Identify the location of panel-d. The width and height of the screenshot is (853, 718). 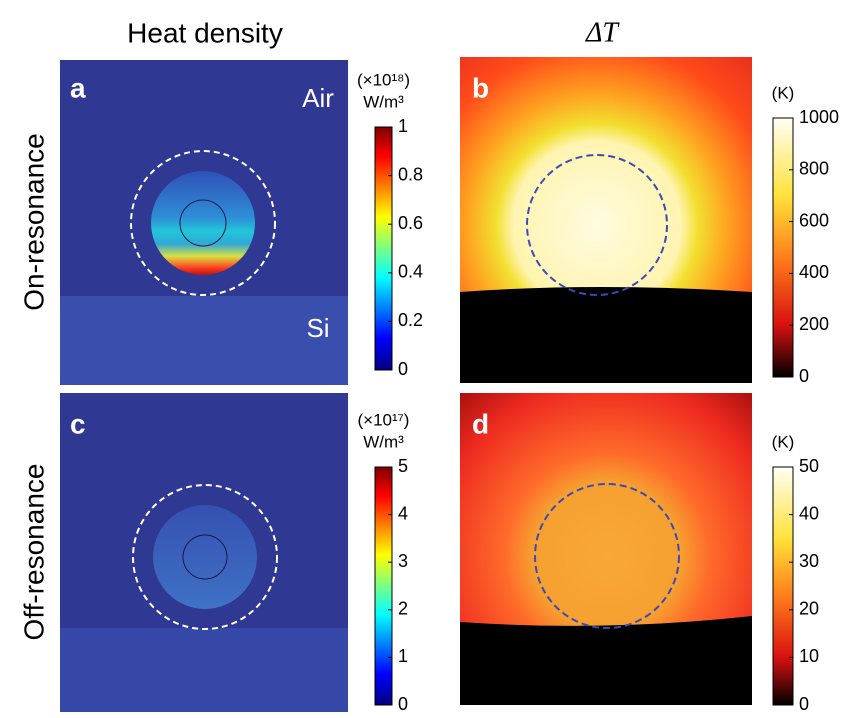
(606, 549).